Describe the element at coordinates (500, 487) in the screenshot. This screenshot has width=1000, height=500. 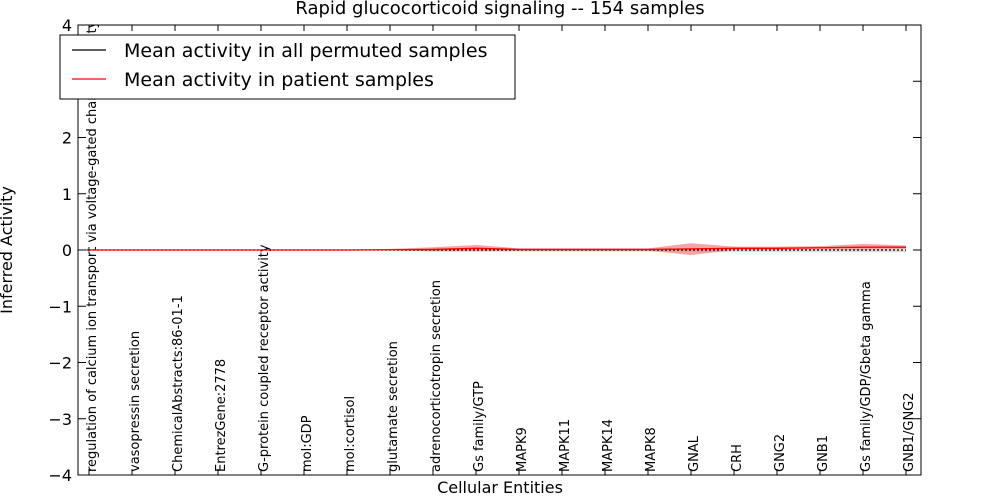
I see `x-axis-label: Cellular Entities` at that location.